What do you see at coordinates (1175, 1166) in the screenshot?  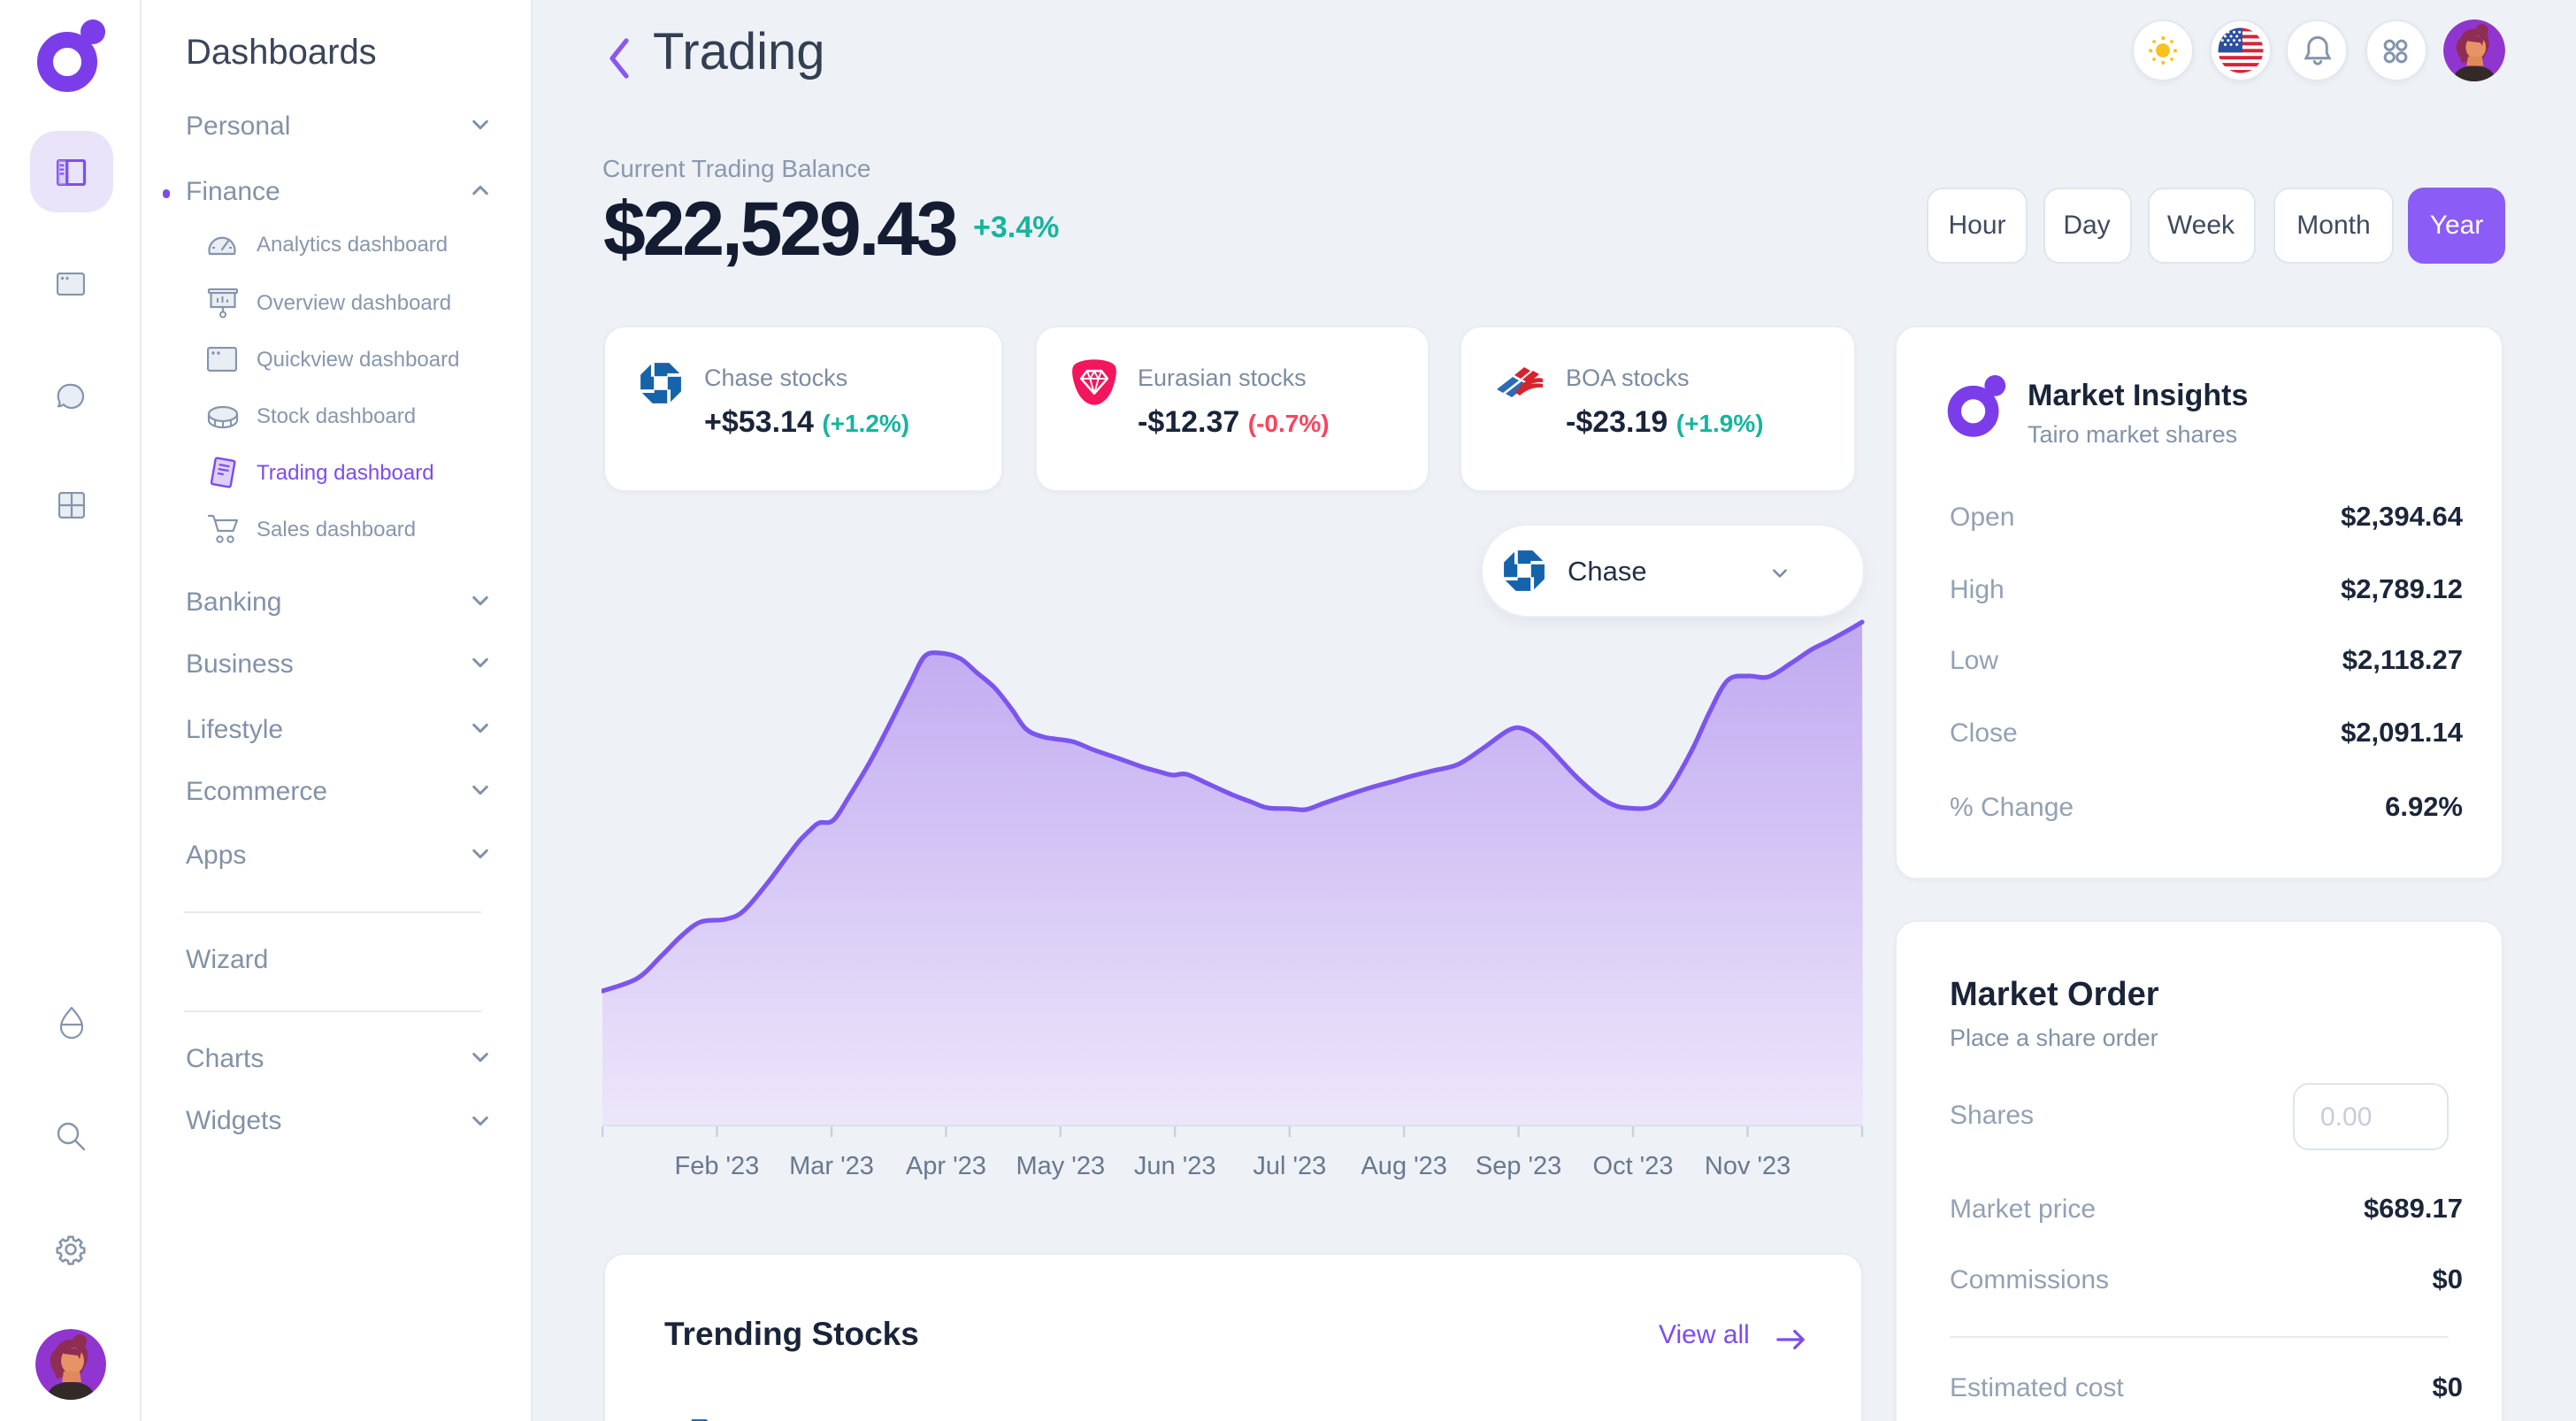 I see `svg-text: Jun '23` at bounding box center [1175, 1166].